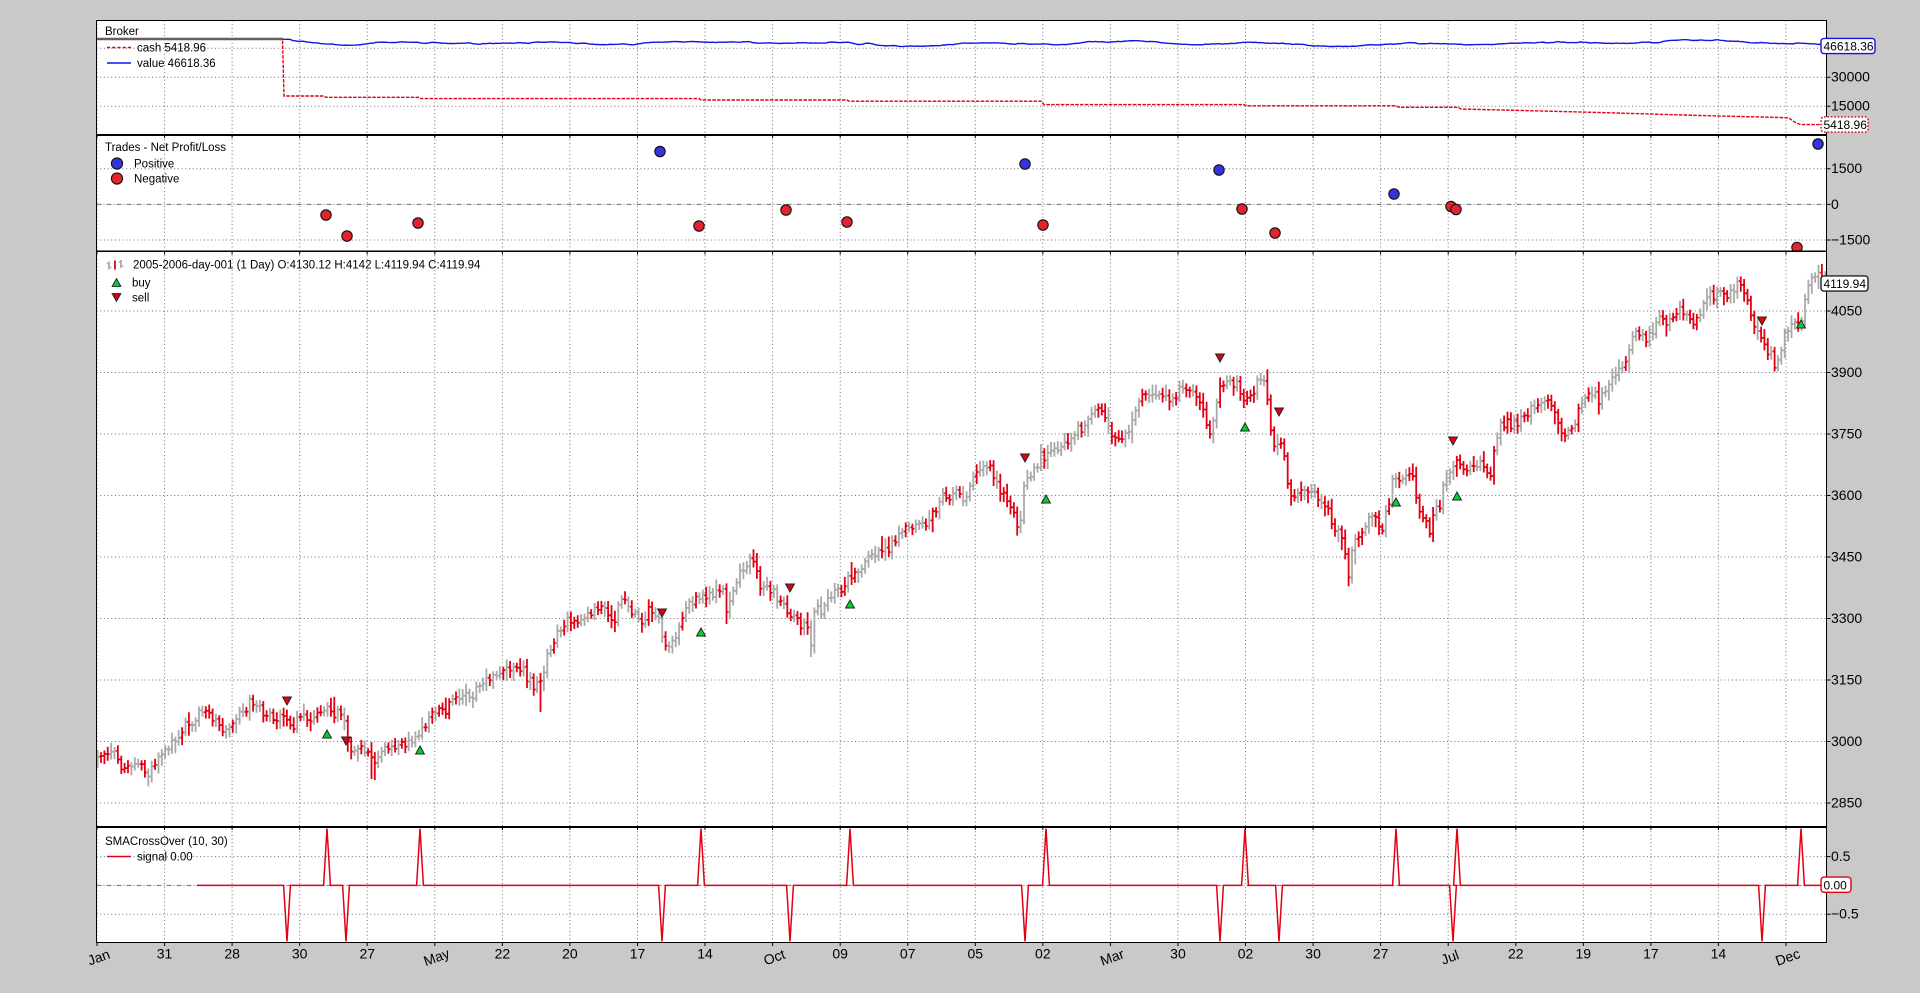 This screenshot has width=1920, height=993. Describe the element at coordinates (1845, 914) in the screenshot. I see `svg-text: −0.5` at that location.